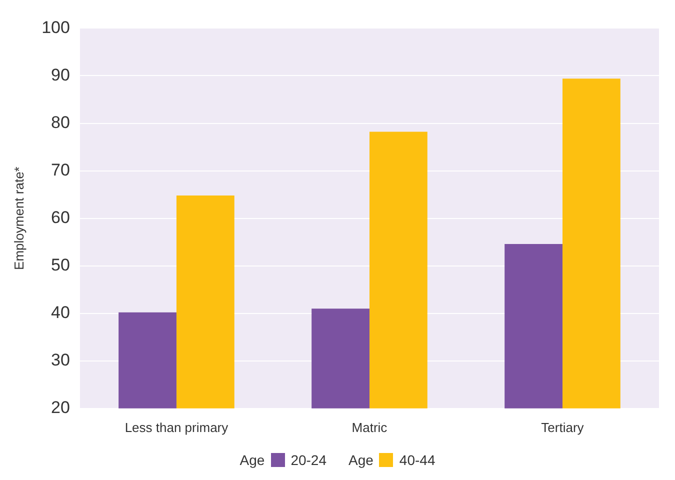 The height and width of the screenshot is (480, 675). I want to click on y-axis-title: Employment rate*, so click(18, 218).